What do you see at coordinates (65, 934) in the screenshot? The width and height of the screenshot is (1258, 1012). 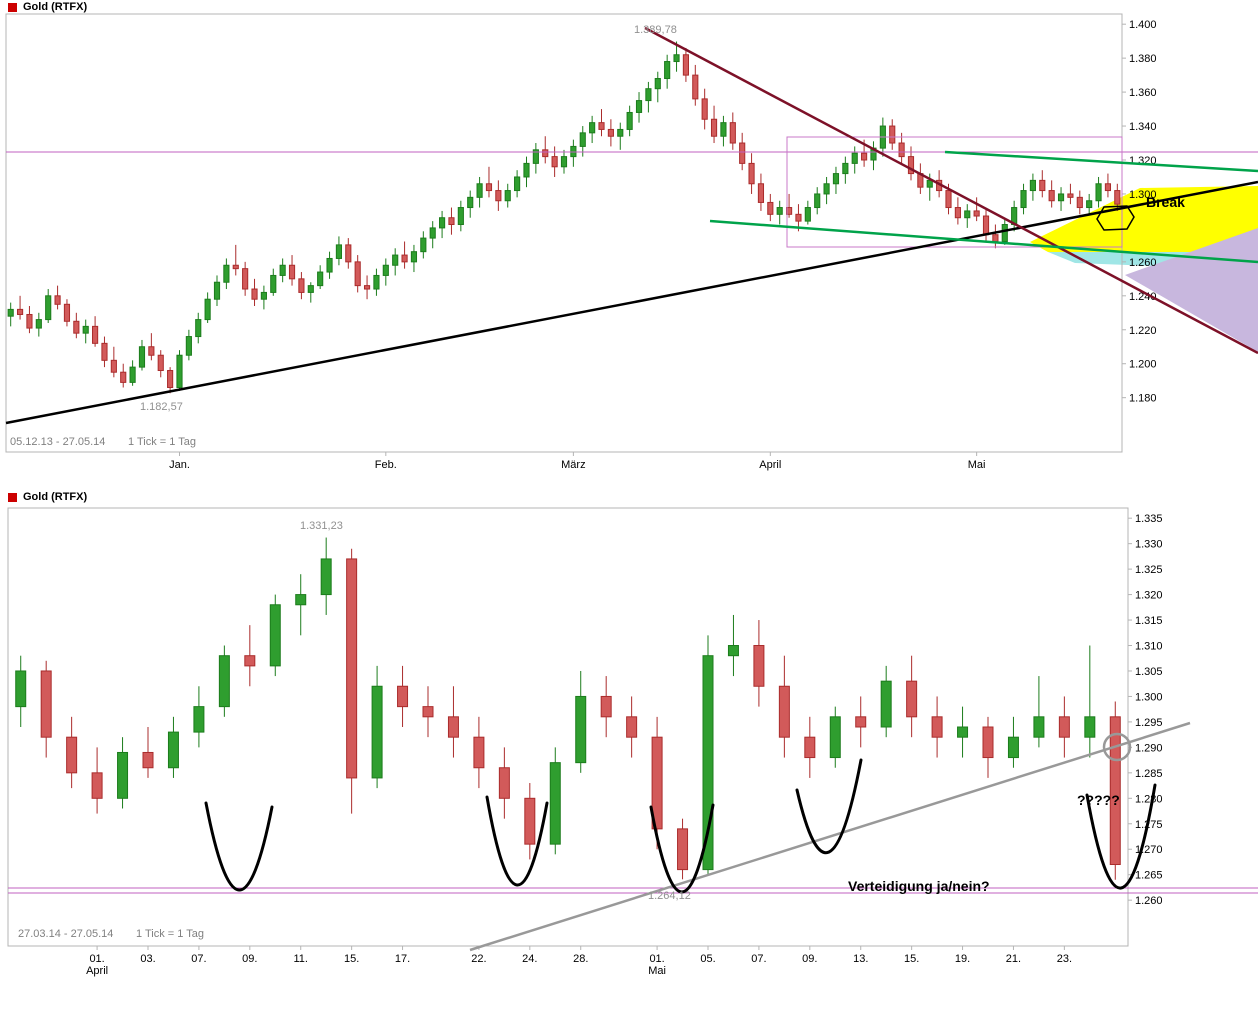 I see `period-label: 27.03.14 - 27.05.14` at bounding box center [65, 934].